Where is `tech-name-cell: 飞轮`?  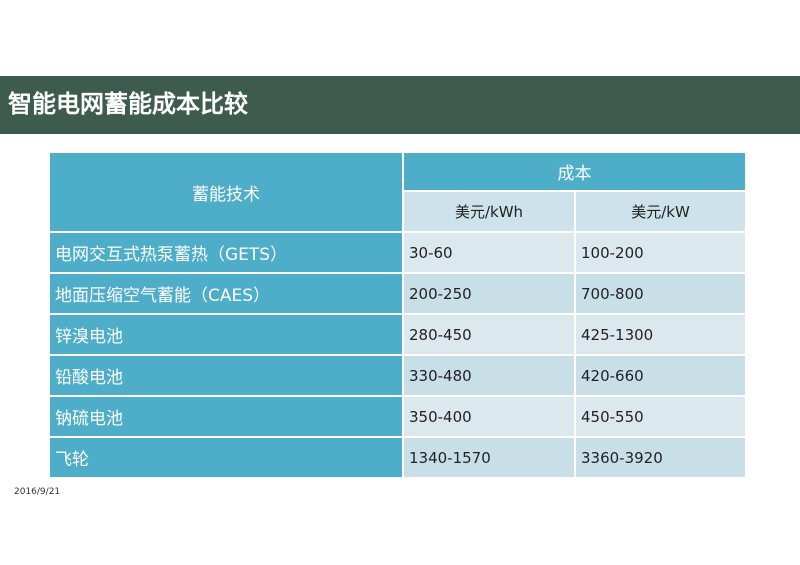 tech-name-cell: 飞轮 is located at coordinates (226, 457).